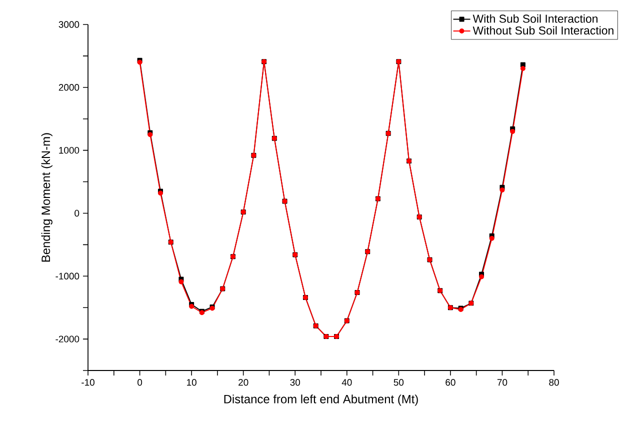 The height and width of the screenshot is (435, 640). Describe the element at coordinates (68, 339) in the screenshot. I see `y-tick-label: -2000` at that location.